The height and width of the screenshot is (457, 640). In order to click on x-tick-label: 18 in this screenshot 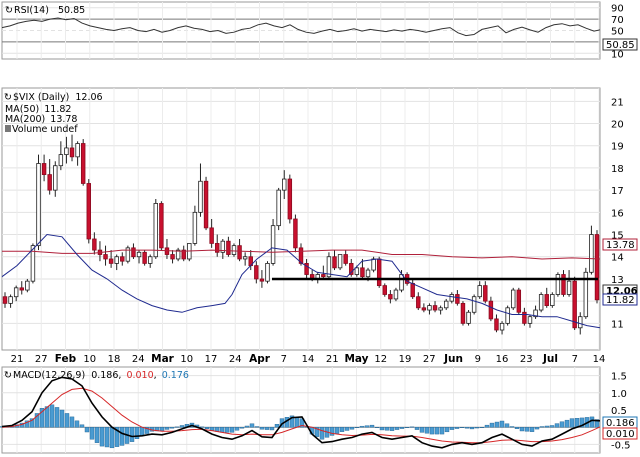, I will do `click(114, 359)`.